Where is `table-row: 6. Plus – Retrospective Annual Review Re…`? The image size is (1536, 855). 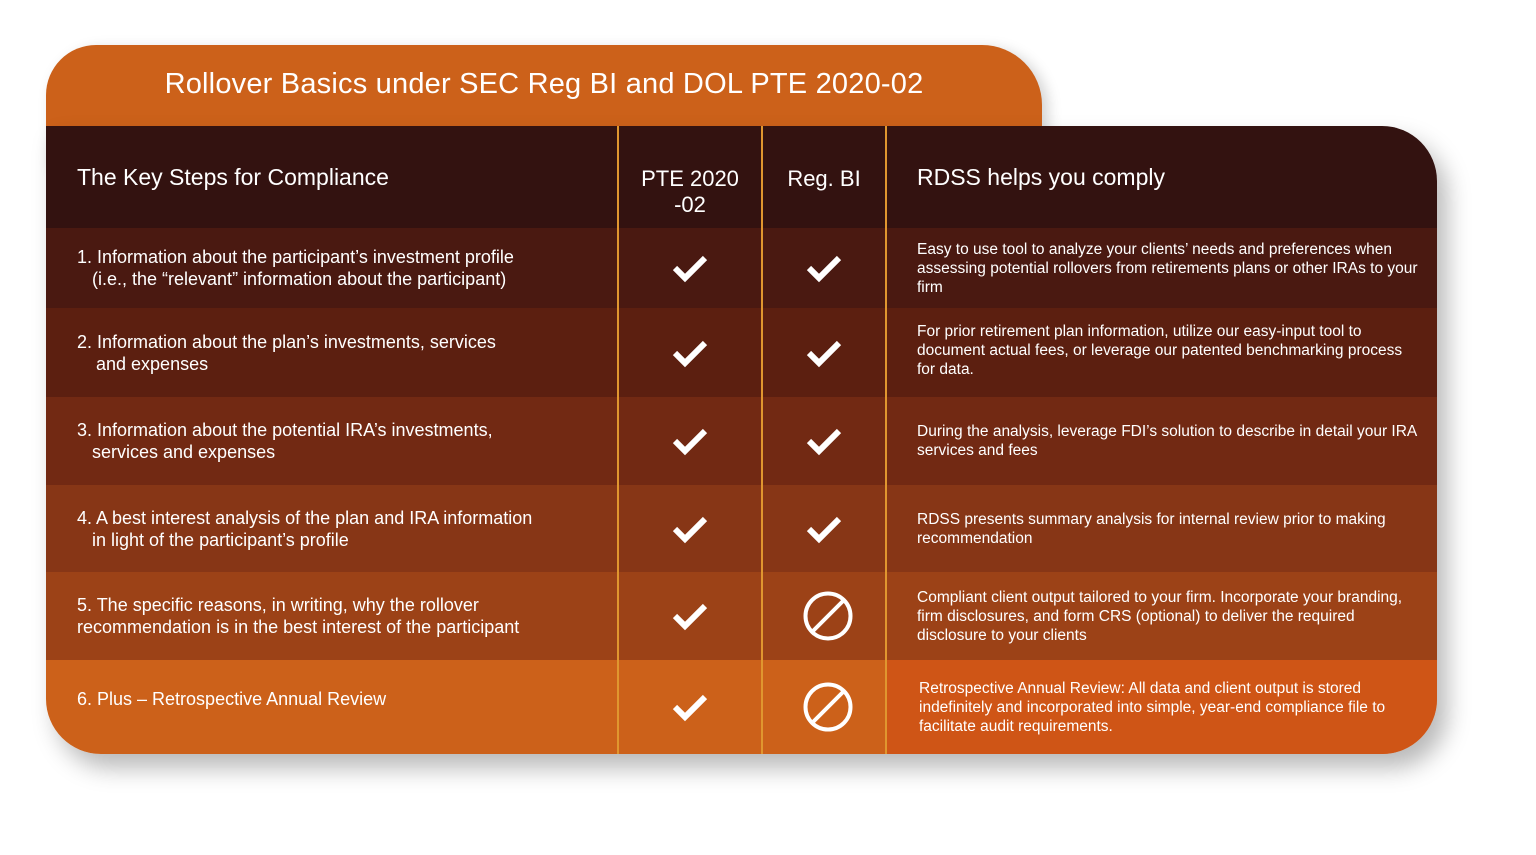
table-row: 6. Plus – Retrospective Annual Review Re… is located at coordinates (741, 707).